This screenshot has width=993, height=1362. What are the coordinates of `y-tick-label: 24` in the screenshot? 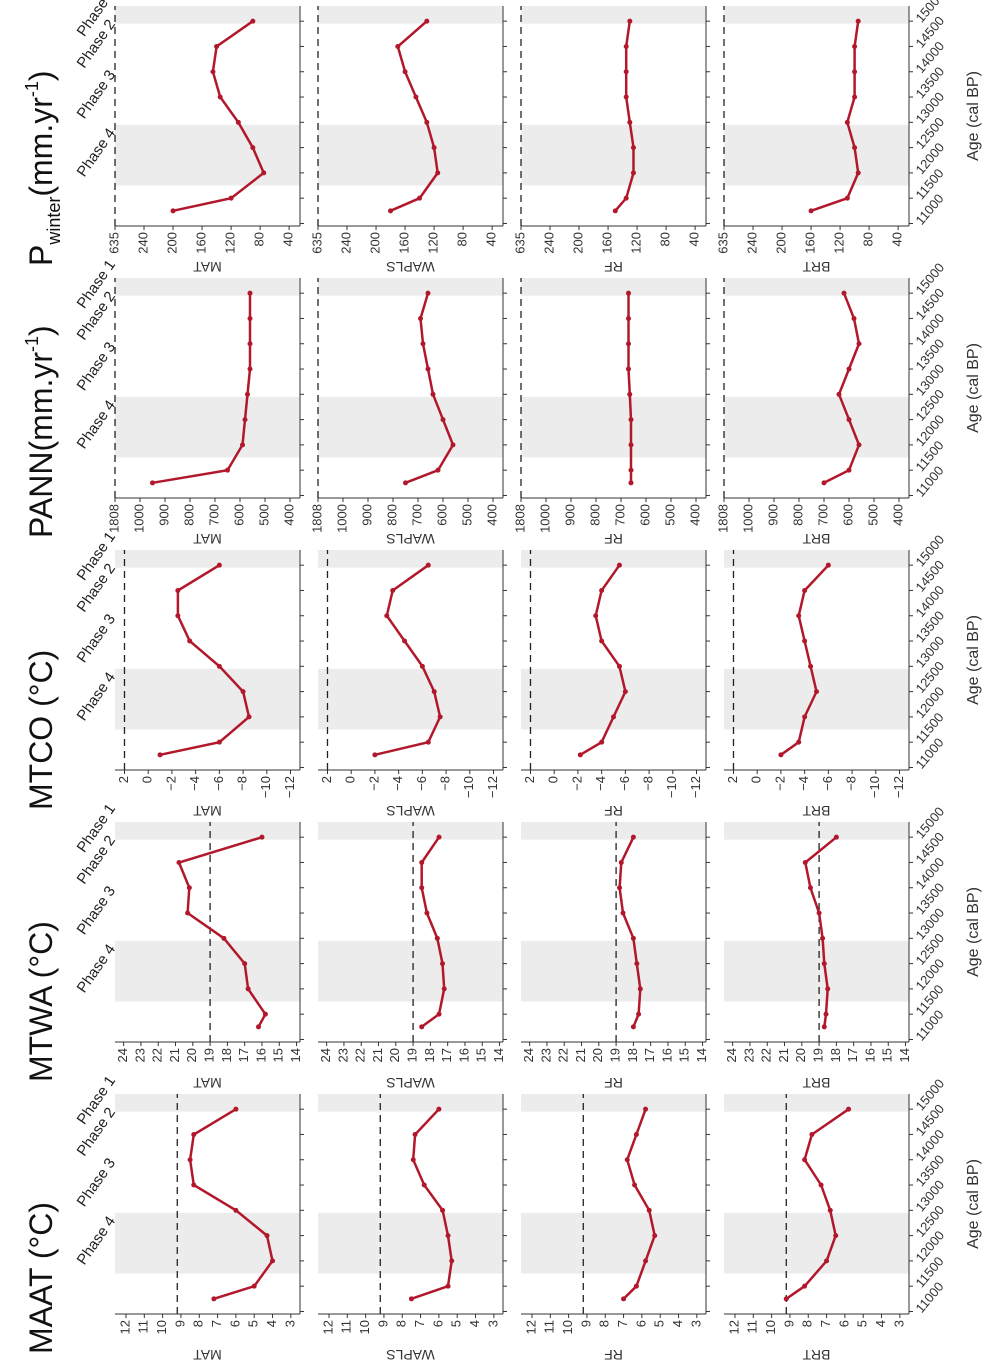 It's located at (731, 1055).